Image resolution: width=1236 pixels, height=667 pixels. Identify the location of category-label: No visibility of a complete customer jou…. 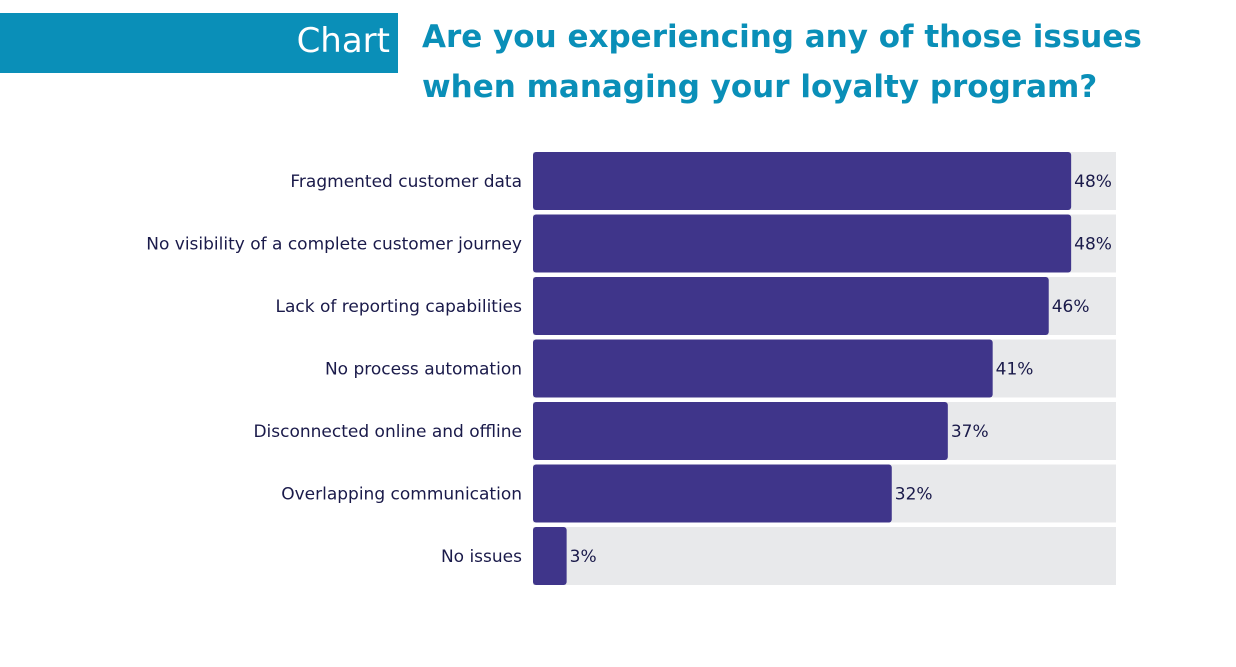
(334, 245).